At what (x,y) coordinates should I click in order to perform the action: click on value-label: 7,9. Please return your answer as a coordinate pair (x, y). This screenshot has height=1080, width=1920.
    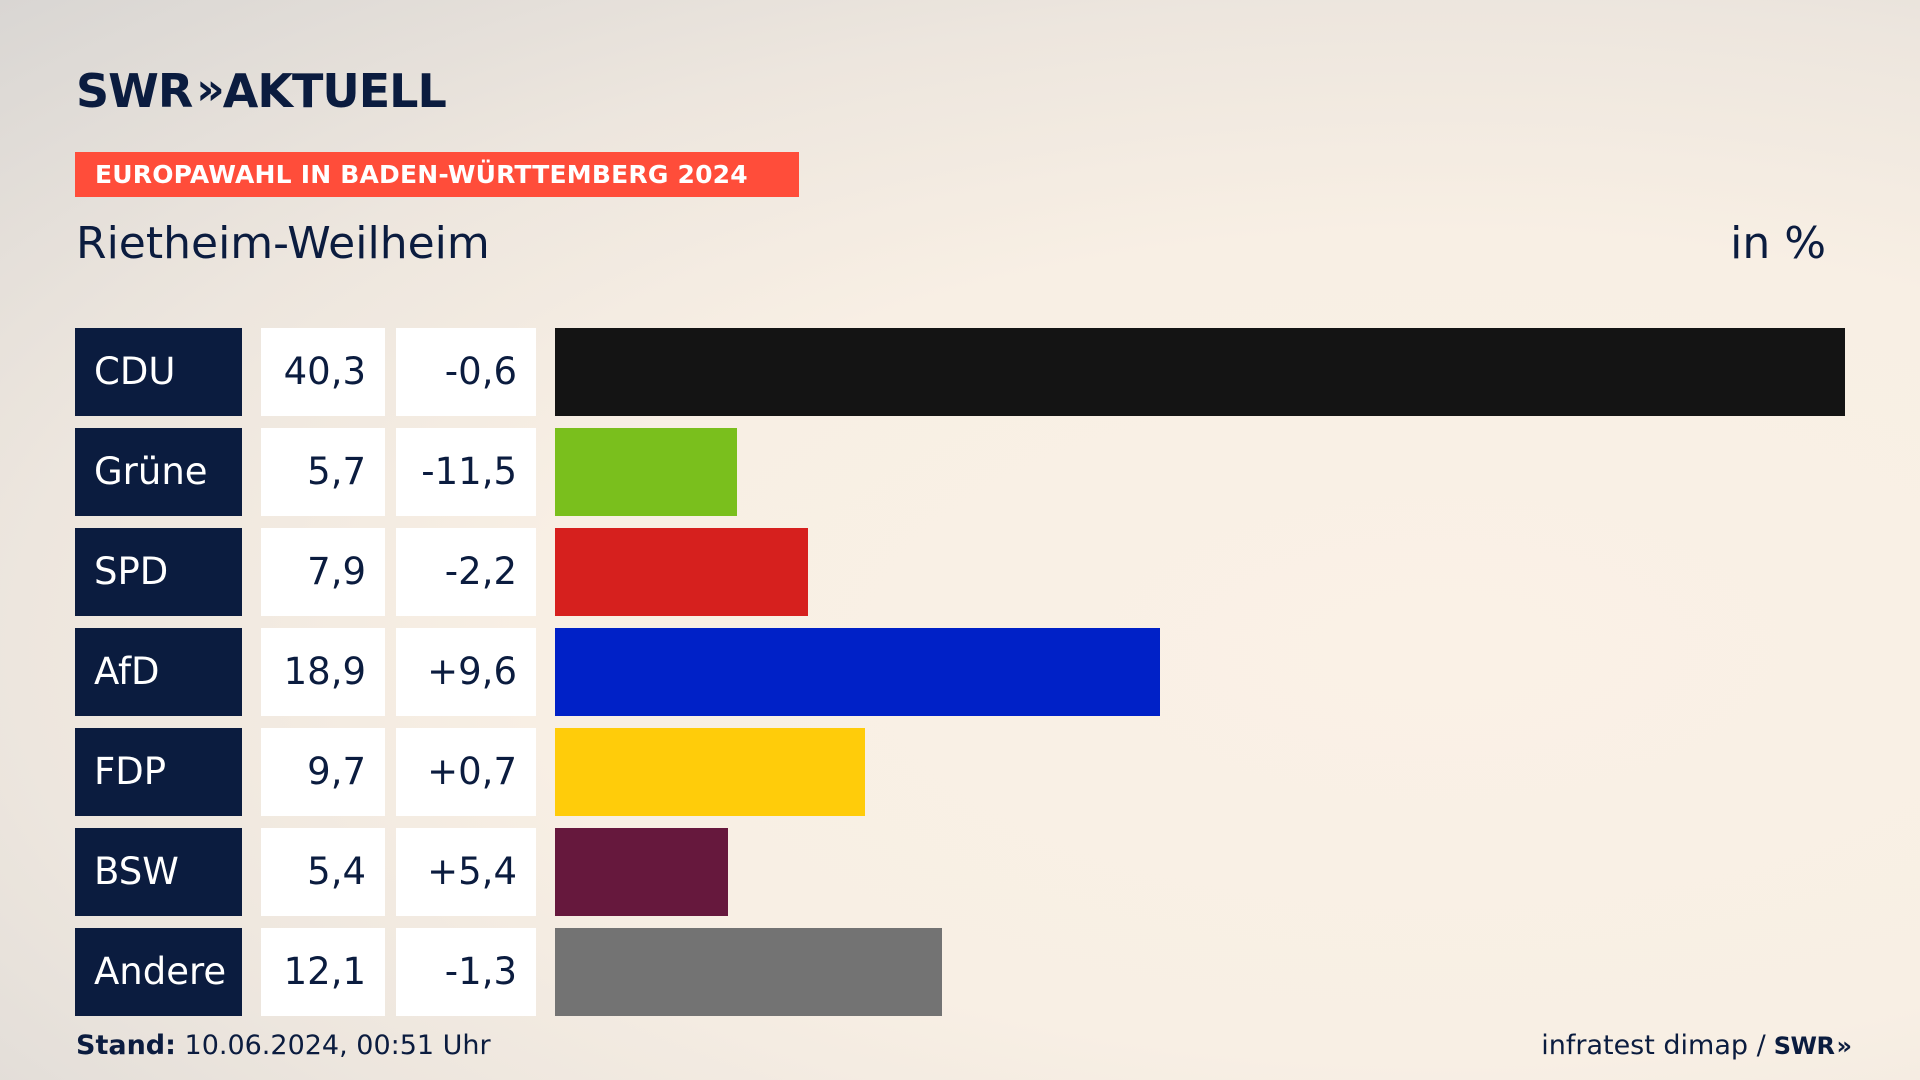
    Looking at the image, I should click on (323, 572).